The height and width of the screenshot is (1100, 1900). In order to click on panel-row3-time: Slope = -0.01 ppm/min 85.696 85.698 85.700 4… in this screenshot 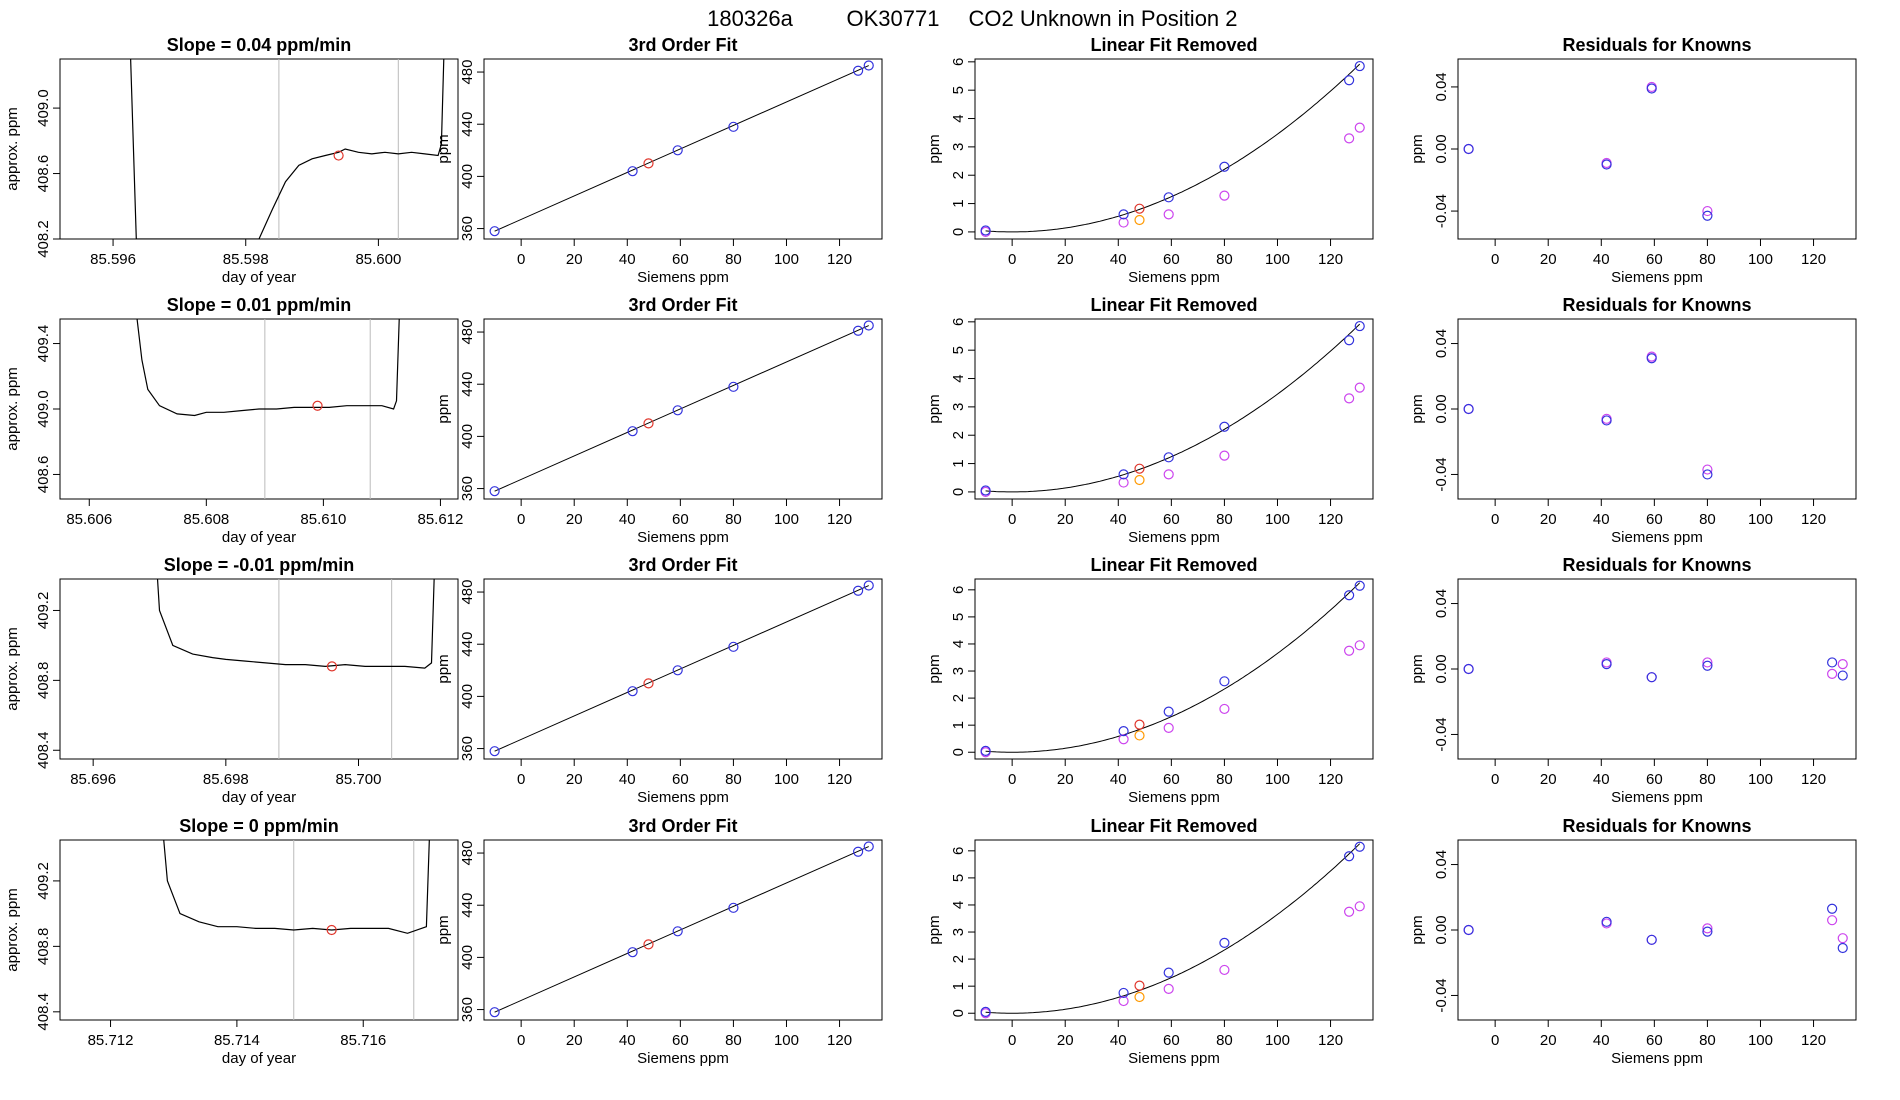, I will do `click(231, 680)`.